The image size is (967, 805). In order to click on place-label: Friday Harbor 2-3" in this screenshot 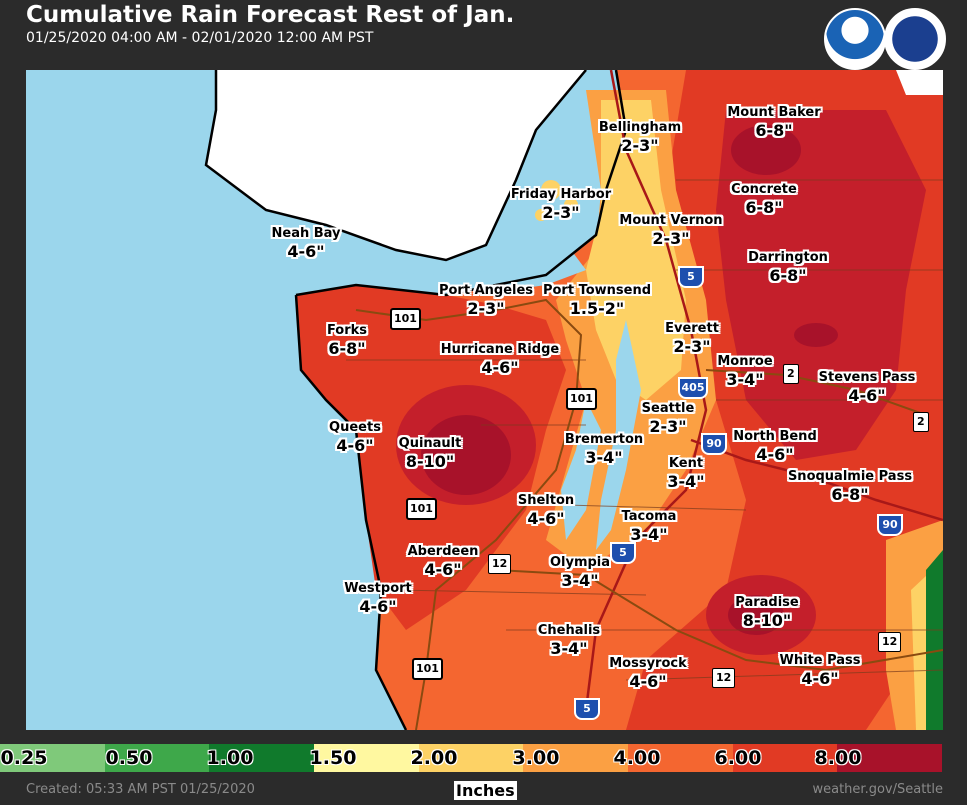, I will do `click(561, 204)`.